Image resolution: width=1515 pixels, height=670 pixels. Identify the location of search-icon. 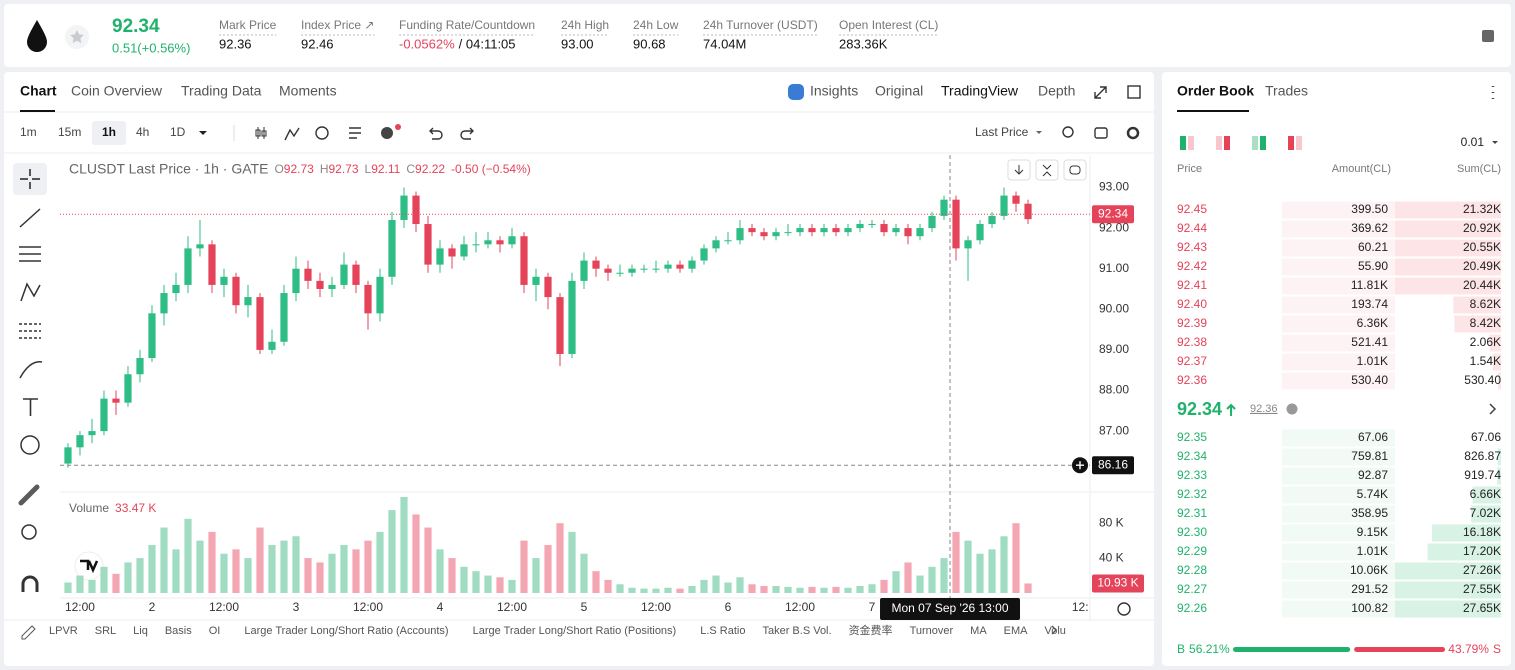
(1068, 132).